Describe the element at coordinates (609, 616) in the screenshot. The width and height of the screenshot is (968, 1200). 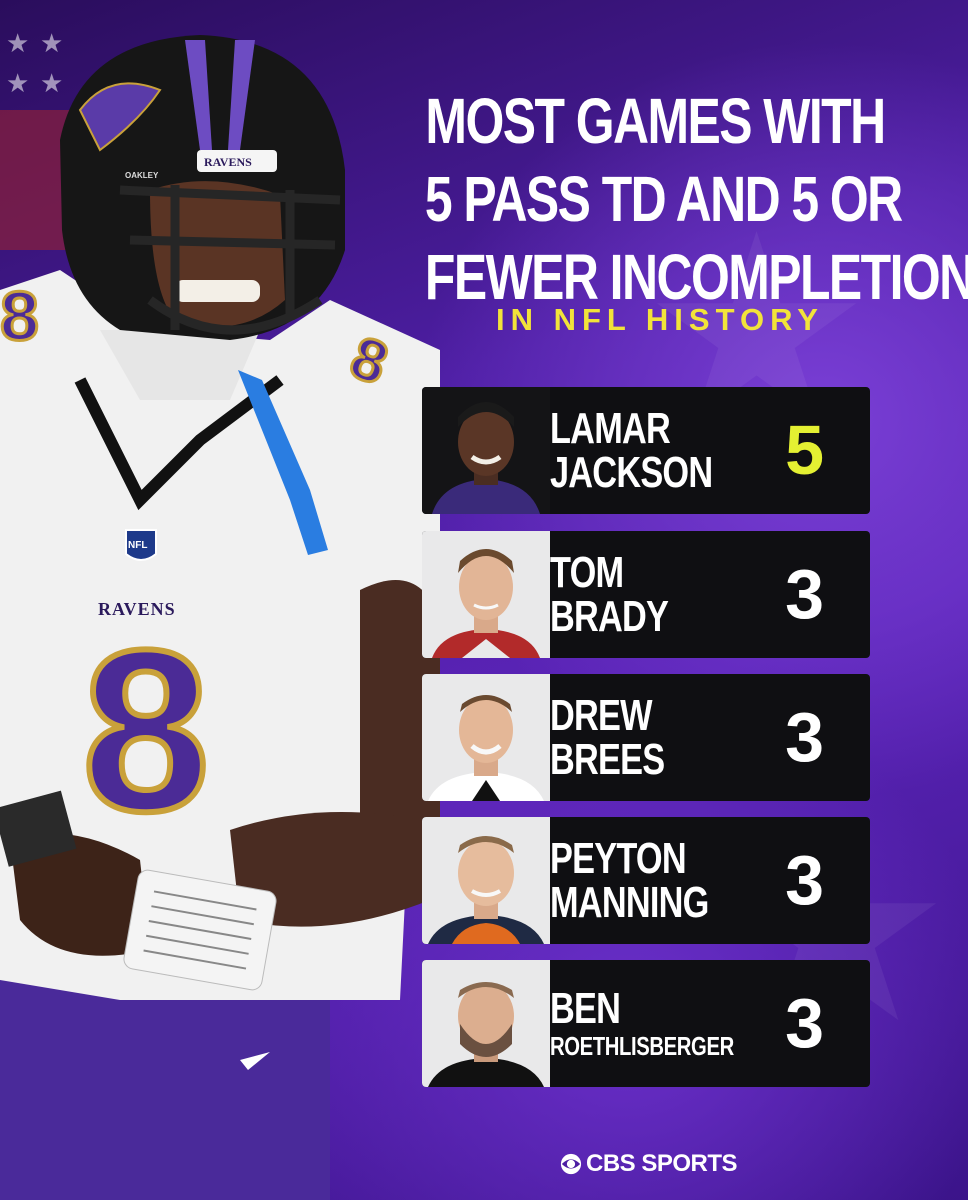
I see `player-last-name: BRADY` at that location.